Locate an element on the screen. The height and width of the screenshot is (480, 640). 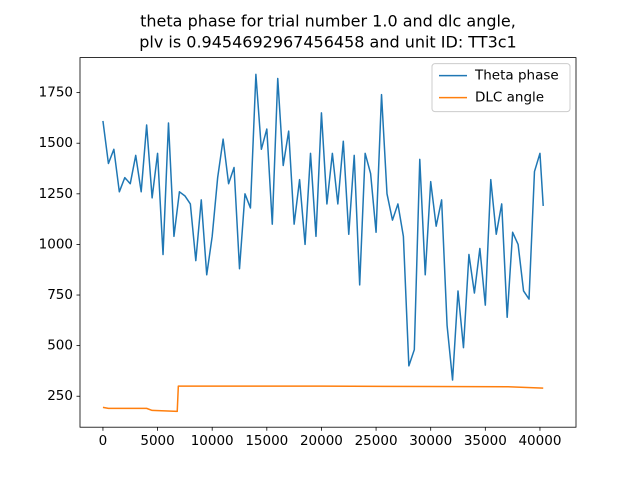
x-tick-label: 40000 is located at coordinates (539, 441).